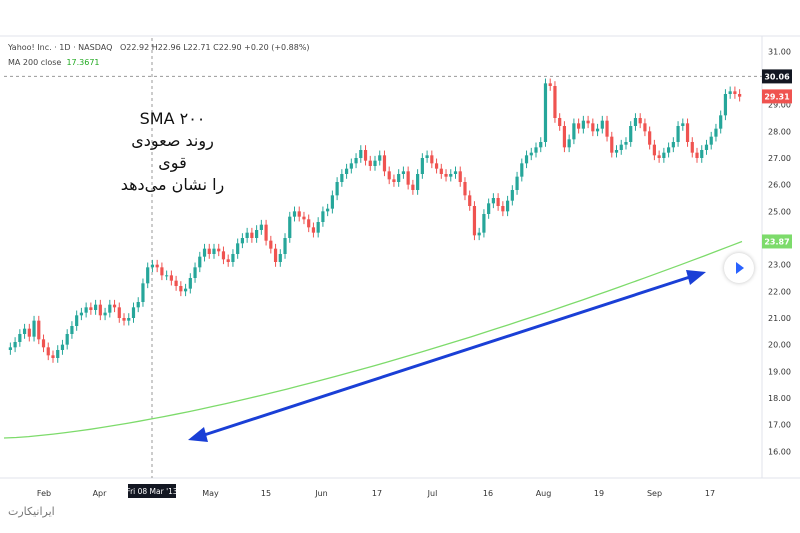 The height and width of the screenshot is (533, 800). I want to click on y-tick-label: 18.00, so click(779, 398).